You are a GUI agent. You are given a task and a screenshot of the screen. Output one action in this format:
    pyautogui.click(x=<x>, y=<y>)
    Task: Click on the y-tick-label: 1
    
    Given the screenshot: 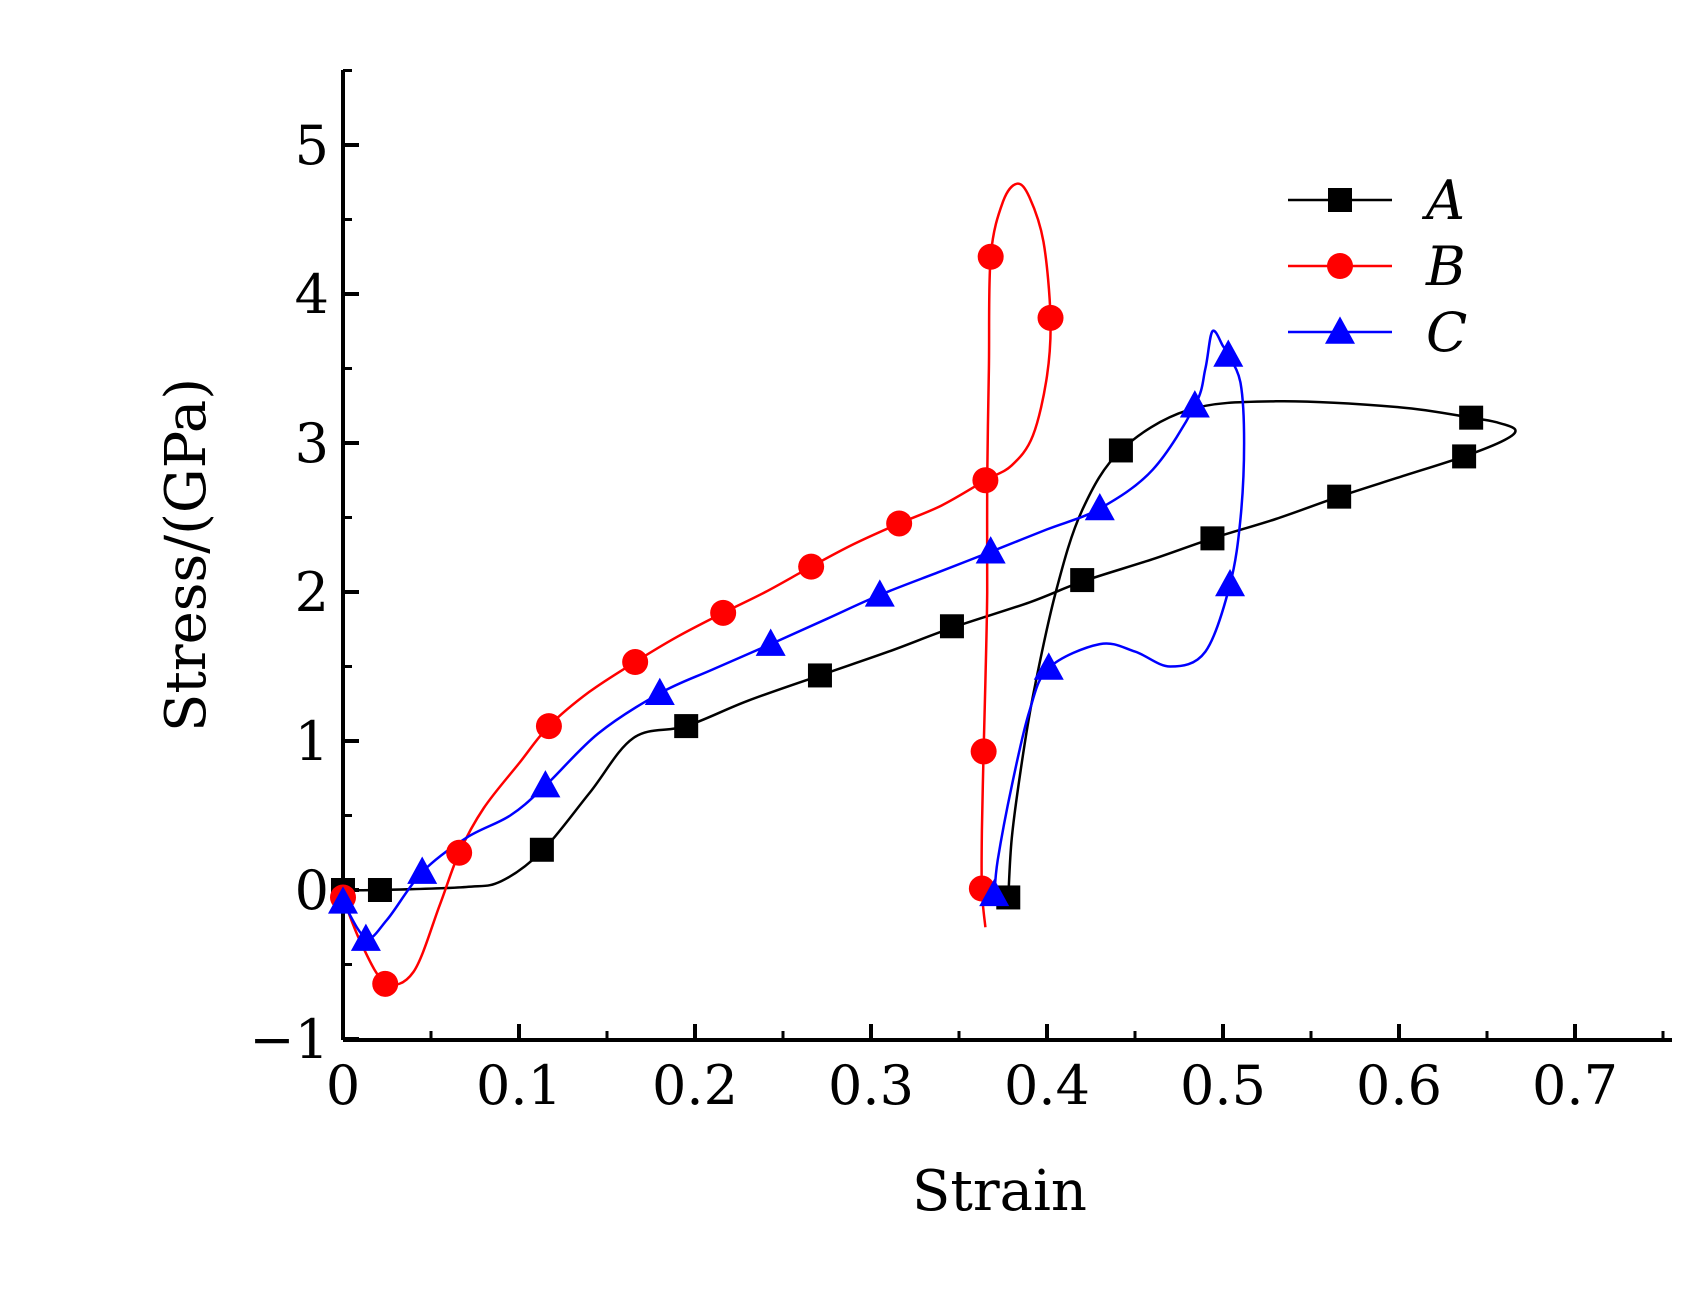 What is the action you would take?
    pyautogui.click(x=312, y=741)
    